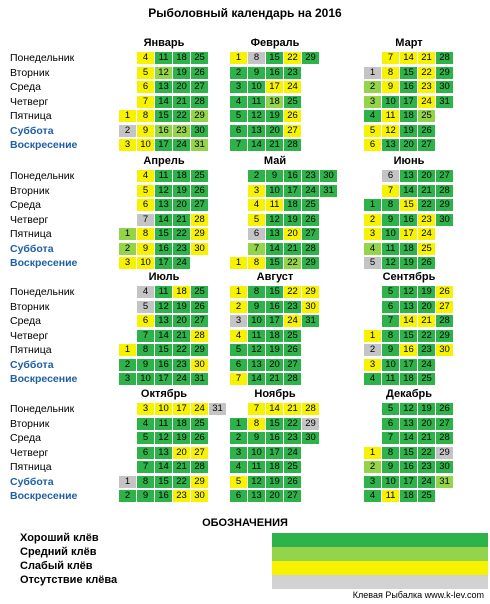 The height and width of the screenshot is (604, 490). Describe the element at coordinates (409, 43) in the screenshot. I see `month-name: Март` at that location.